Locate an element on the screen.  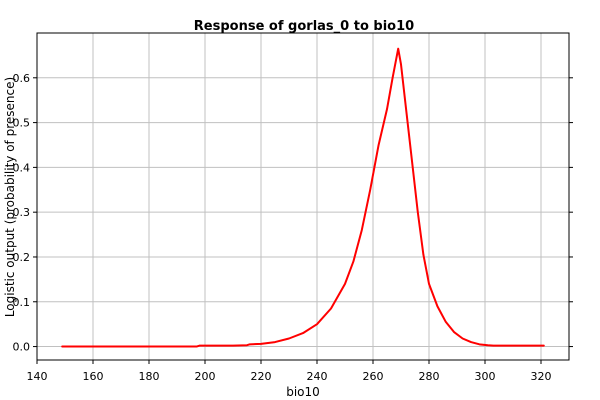
y-tick-label: 0.2 is located at coordinates (22, 257).